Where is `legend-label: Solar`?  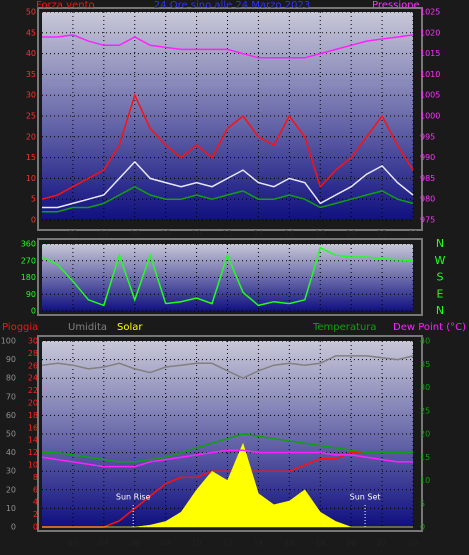 legend-label: Solar is located at coordinates (130, 327).